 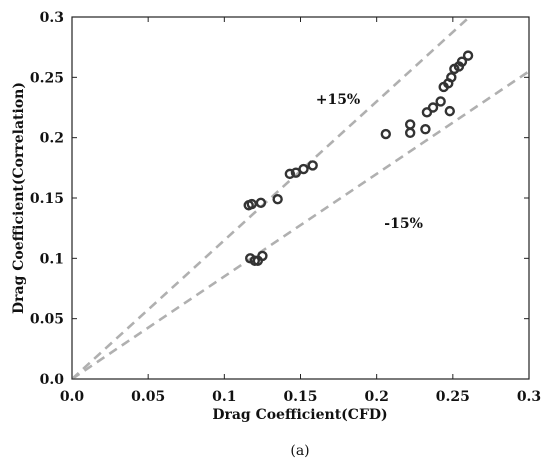 What do you see at coordinates (529, 397) in the screenshot?
I see `x-tick-label: 0.3` at bounding box center [529, 397].